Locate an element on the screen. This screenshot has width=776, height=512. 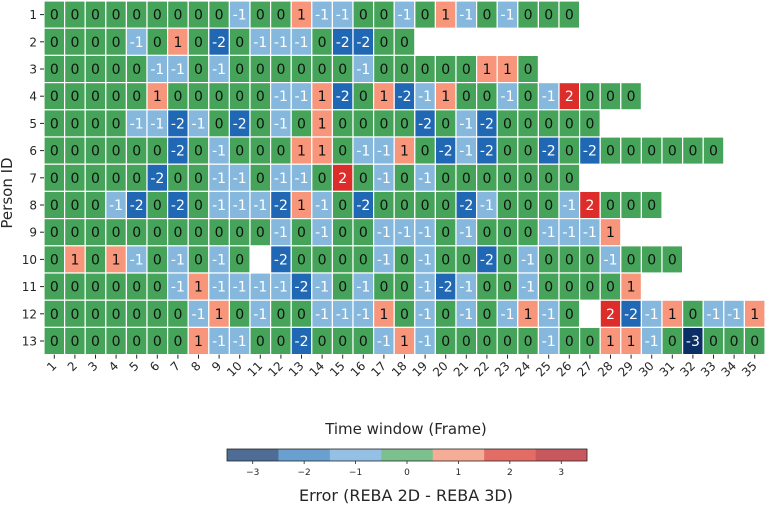
x-tick-label: 27 is located at coordinates (584, 369).